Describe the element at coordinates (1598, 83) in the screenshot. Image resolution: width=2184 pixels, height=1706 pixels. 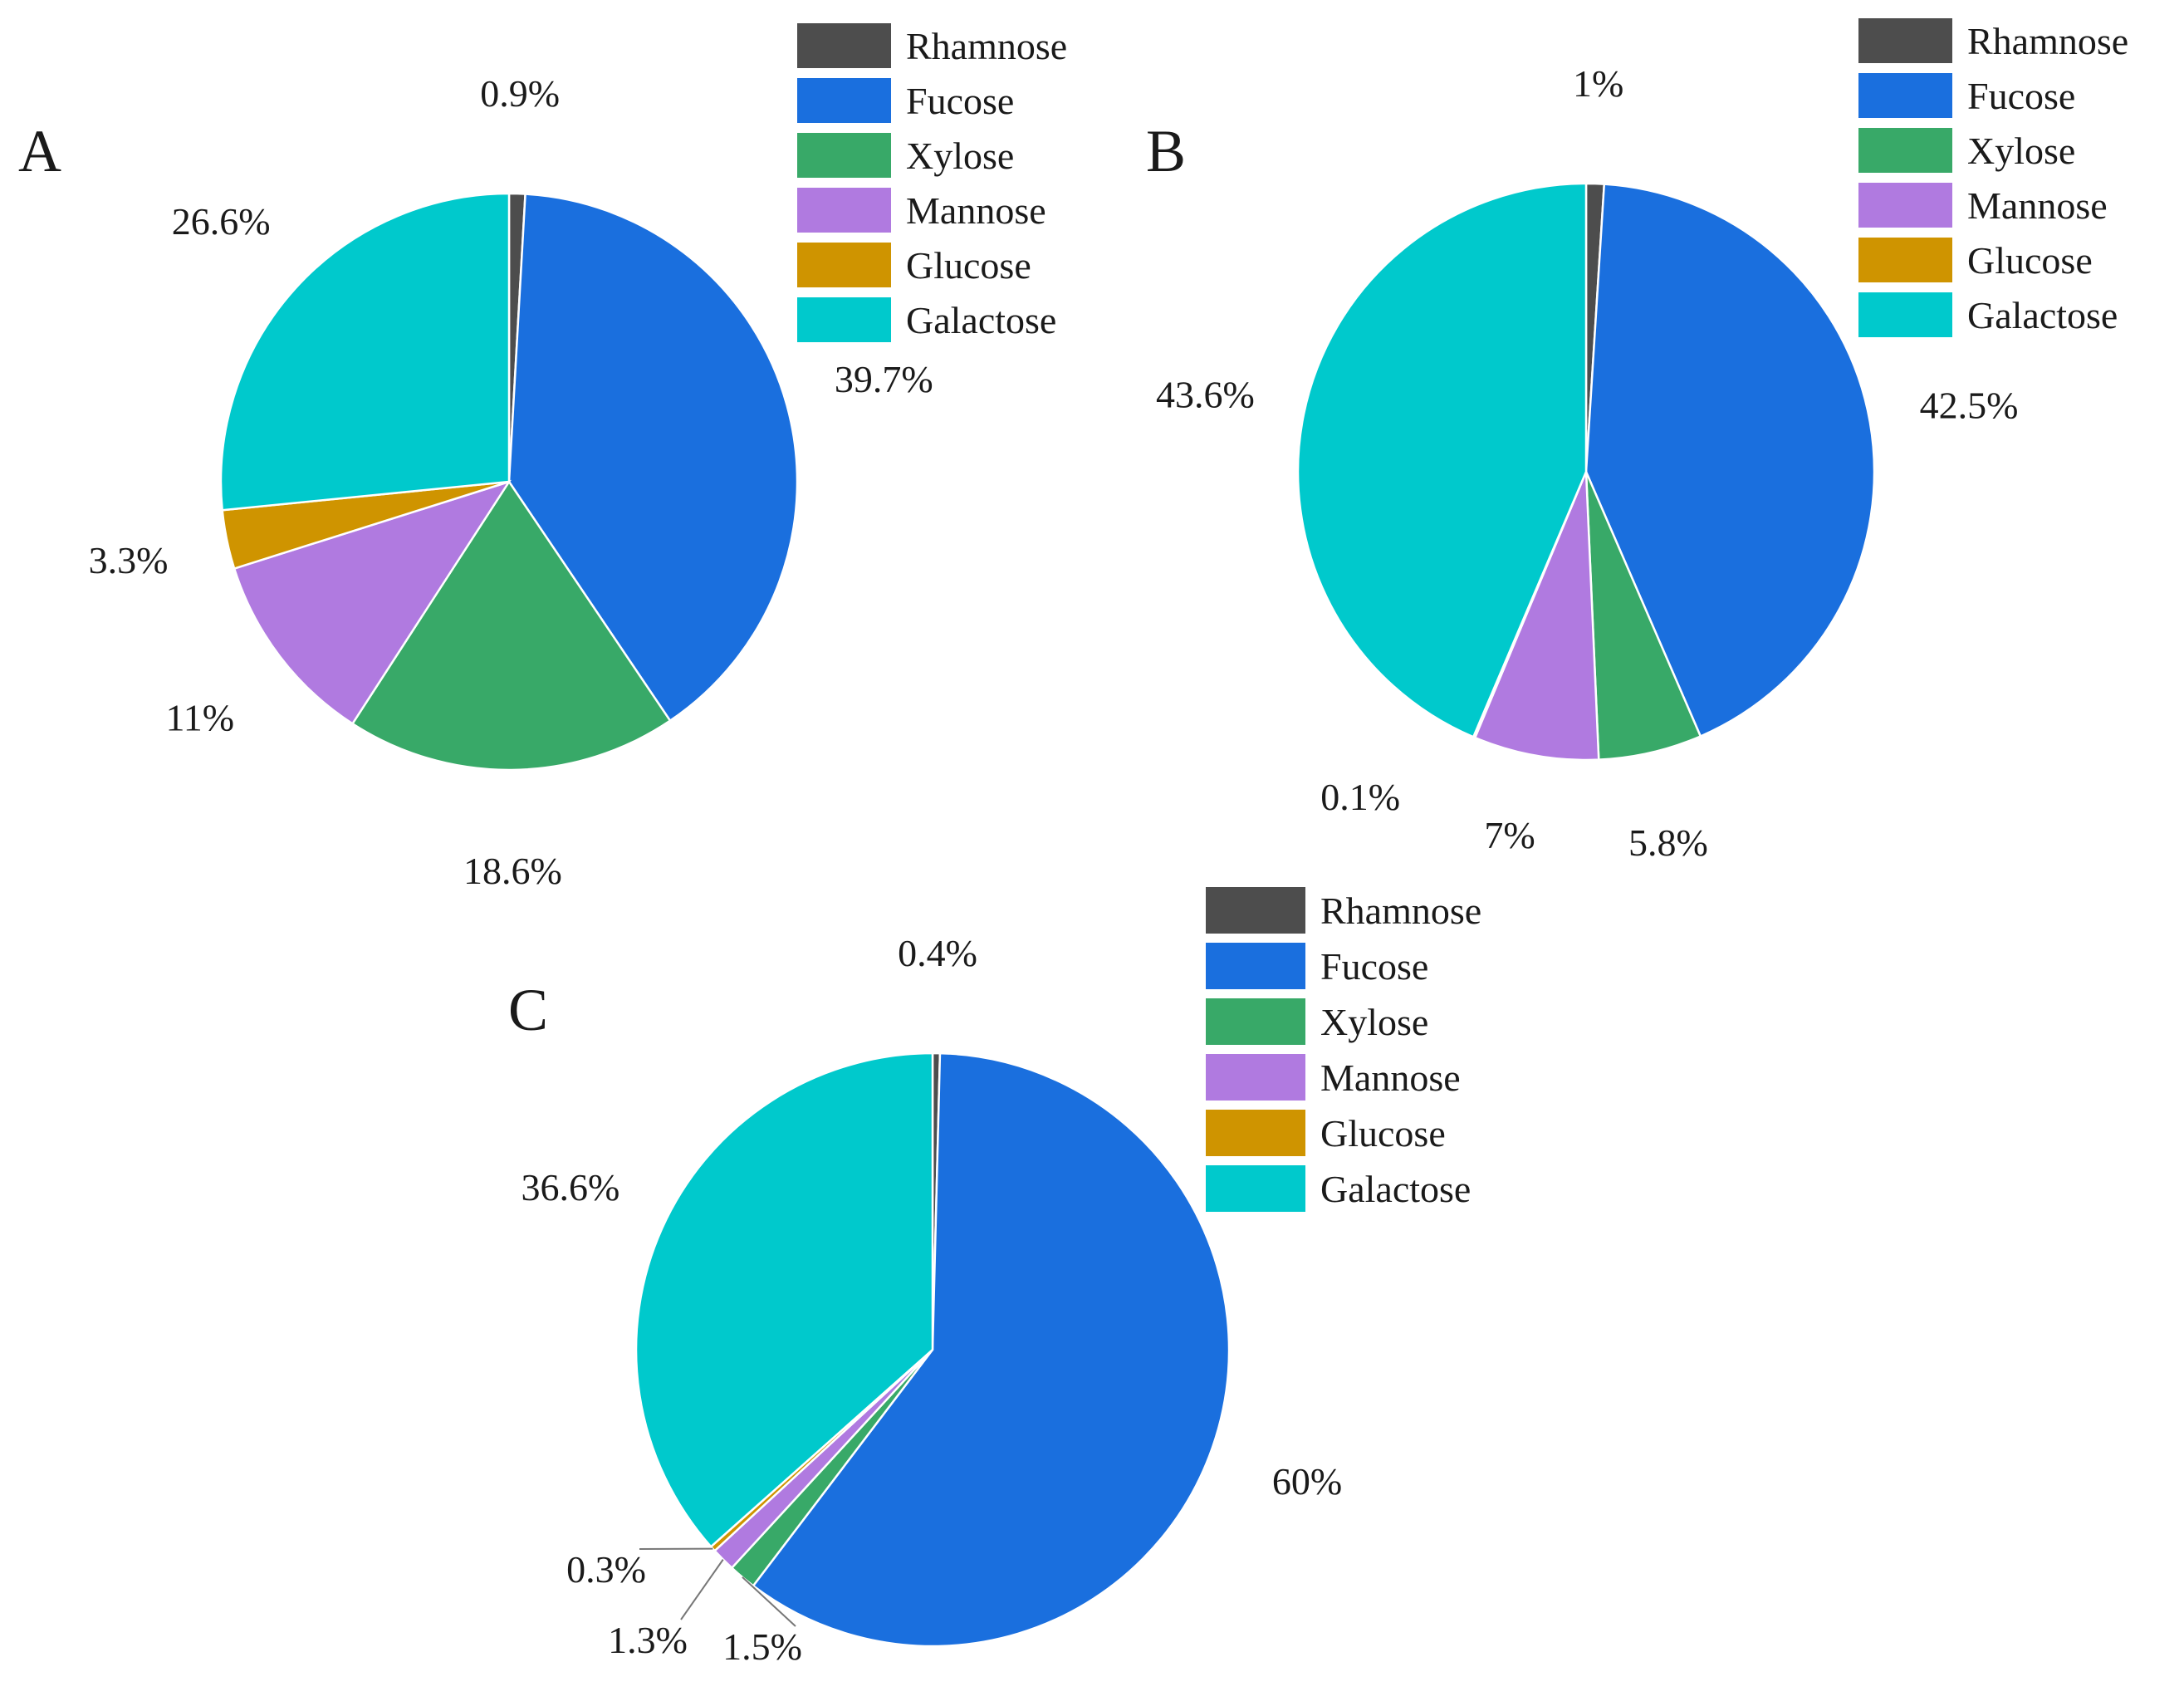
I see `slice-label-rhamnose: 1%` at that location.